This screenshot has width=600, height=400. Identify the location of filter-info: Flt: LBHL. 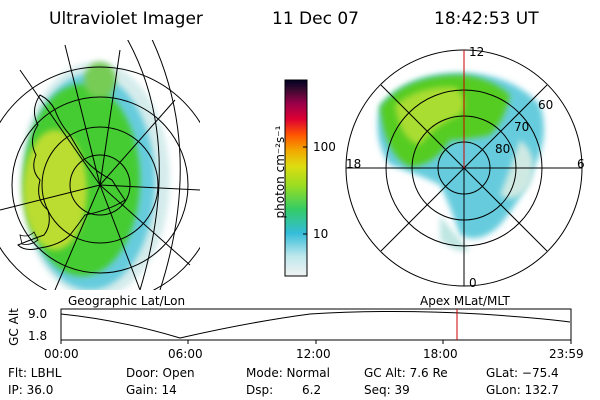
(35, 373).